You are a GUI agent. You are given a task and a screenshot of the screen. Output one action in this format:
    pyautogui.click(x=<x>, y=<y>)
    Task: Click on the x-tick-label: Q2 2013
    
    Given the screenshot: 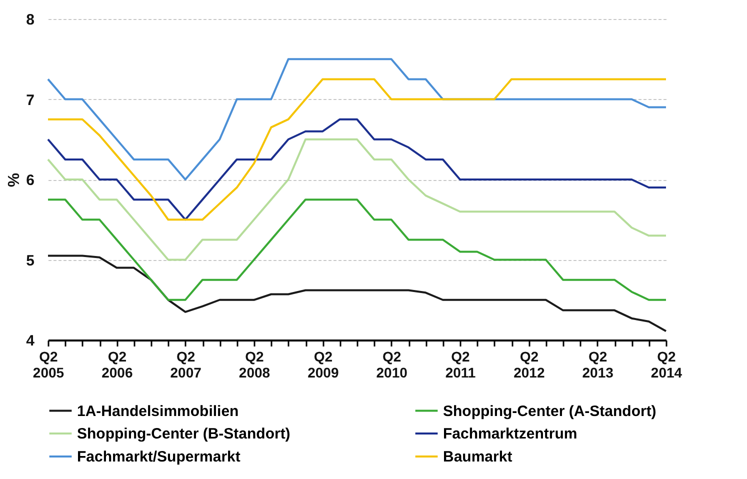 What is the action you would take?
    pyautogui.click(x=598, y=364)
    